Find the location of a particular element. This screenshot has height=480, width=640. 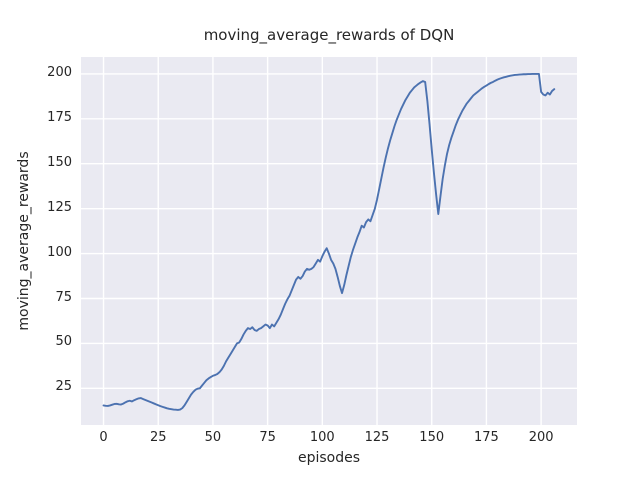

x-axis-label: episodes is located at coordinates (329, 458).